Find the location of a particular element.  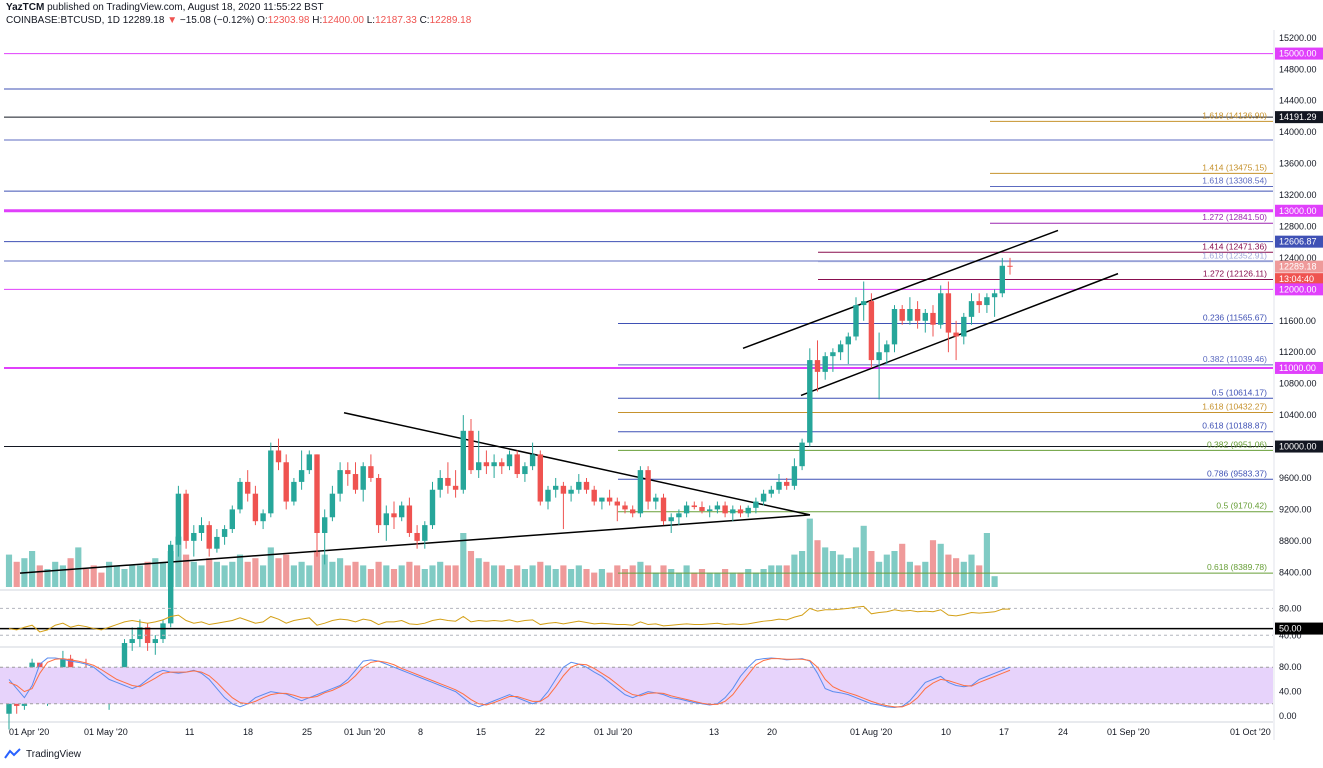

time-axis-tick: 01 Oct '20 is located at coordinates (1250, 732).